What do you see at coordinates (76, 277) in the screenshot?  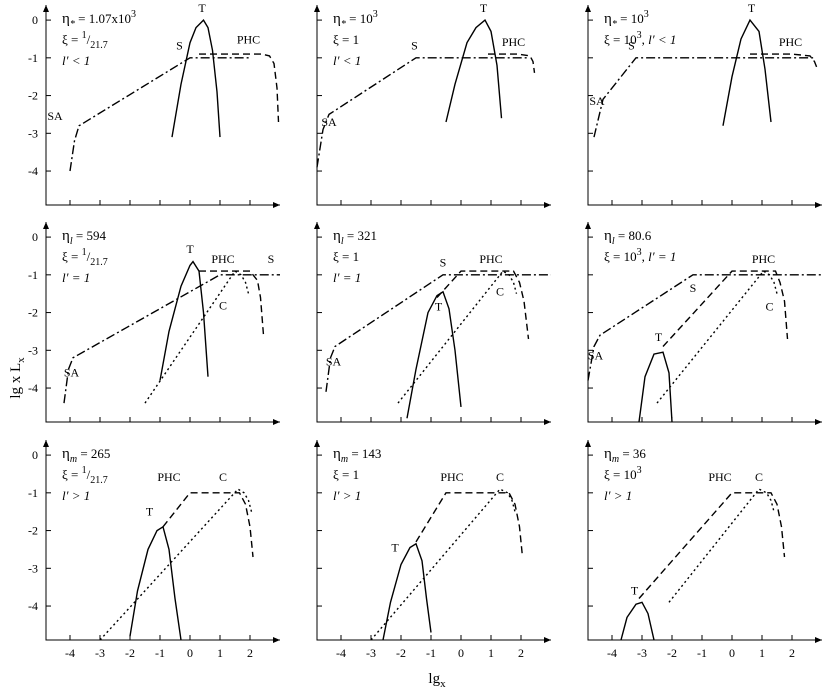 I see `annotation-text: l′ = 1` at bounding box center [76, 277].